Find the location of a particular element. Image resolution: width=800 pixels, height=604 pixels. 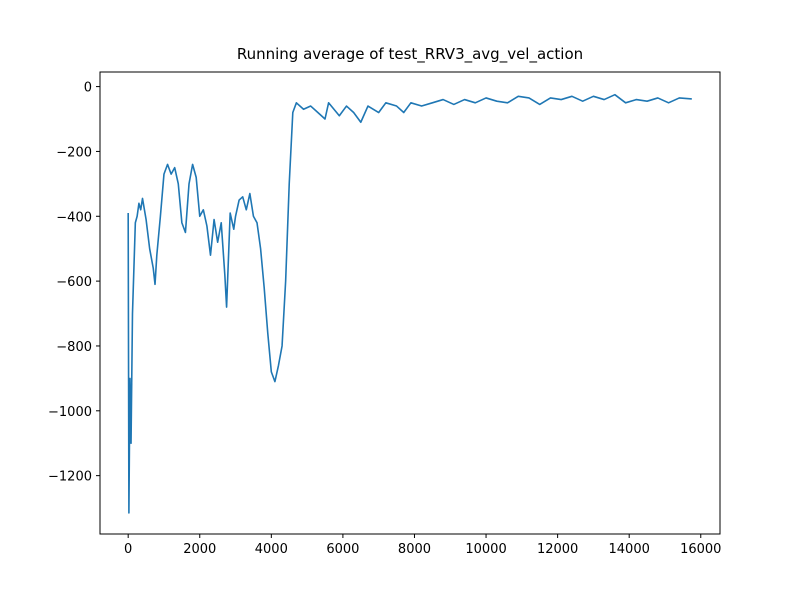

y-tick-label: 0 is located at coordinates (88, 88).